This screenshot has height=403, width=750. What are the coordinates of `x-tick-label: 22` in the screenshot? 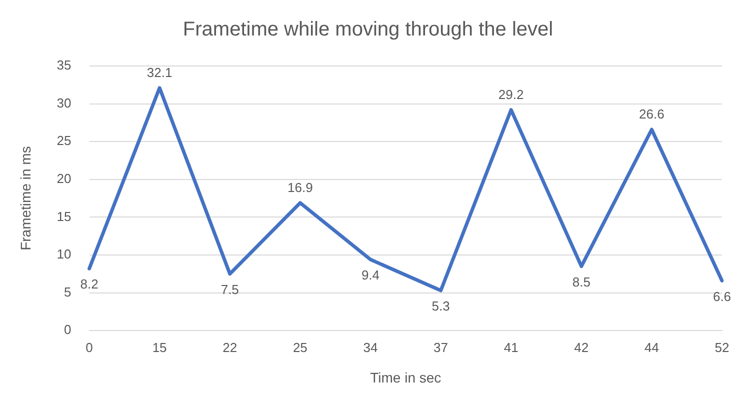 It's located at (230, 347).